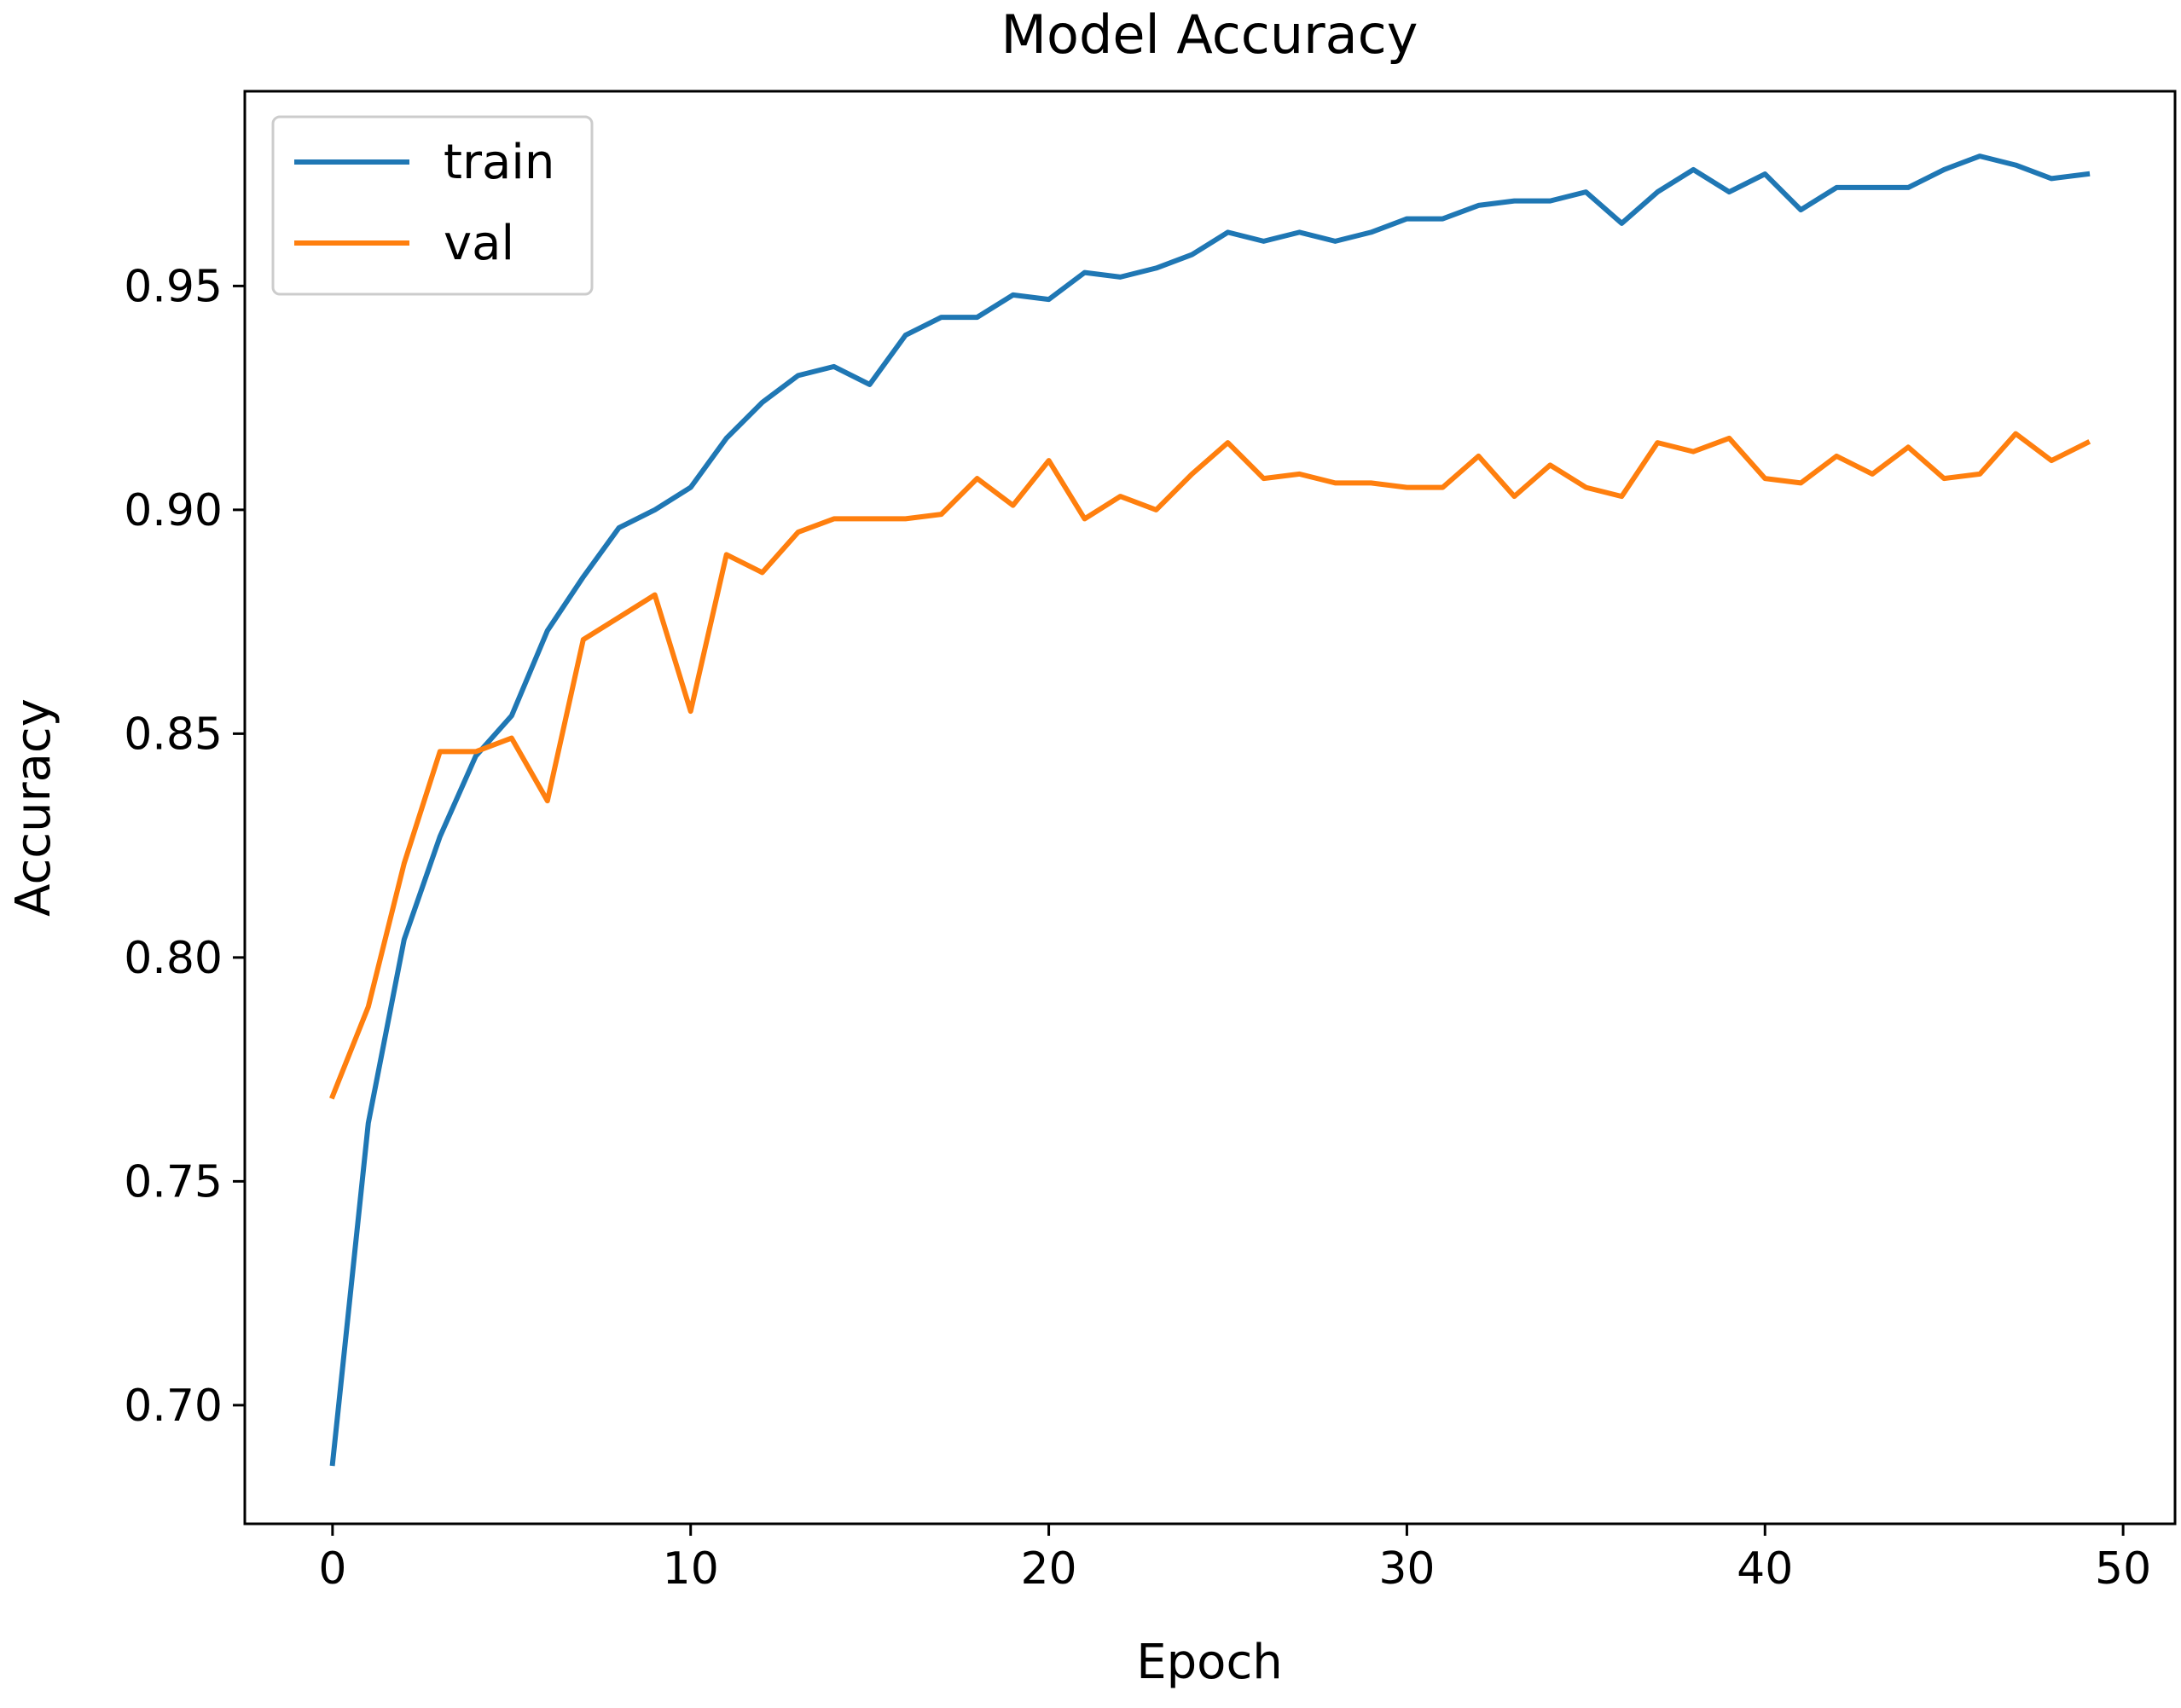 The height and width of the screenshot is (1708, 2181). I want to click on x-tick-label: 40, so click(1765, 1569).